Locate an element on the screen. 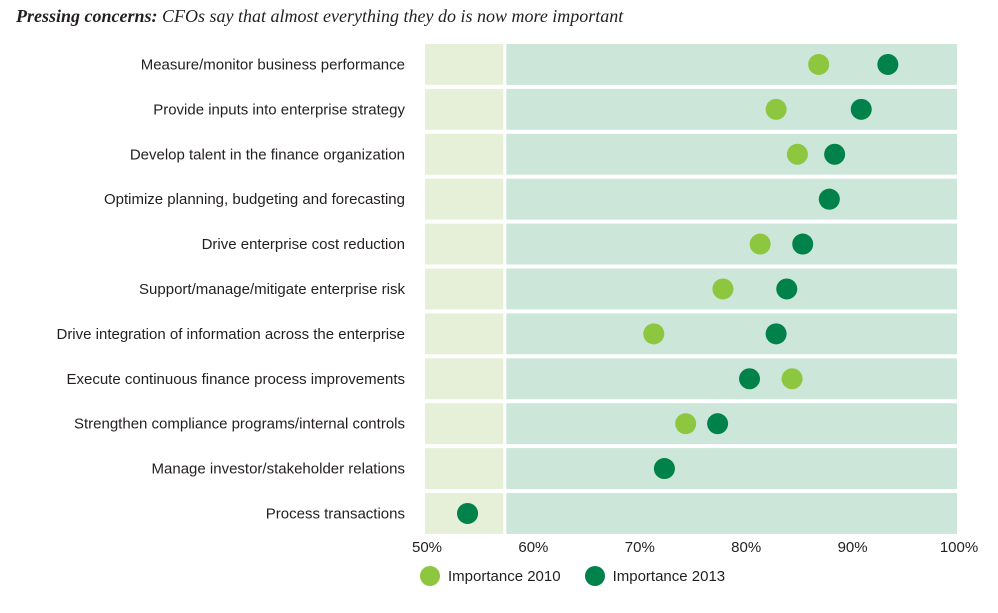  category-label: Provide inputs into enterprise strategy is located at coordinates (279, 109).